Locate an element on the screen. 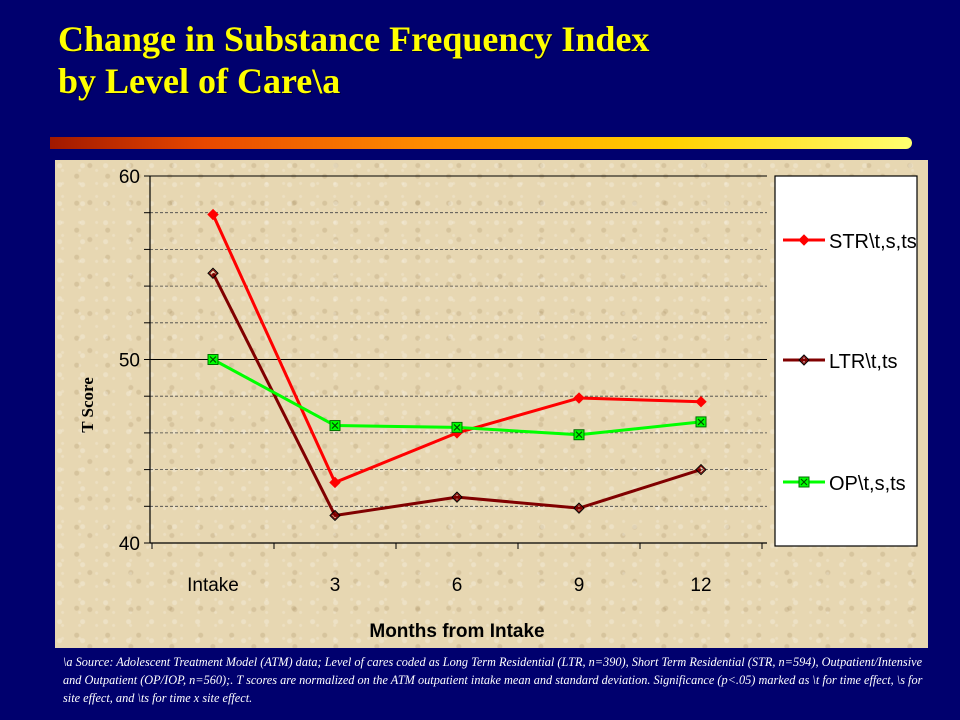  x-tick-label: 3 is located at coordinates (335, 585).